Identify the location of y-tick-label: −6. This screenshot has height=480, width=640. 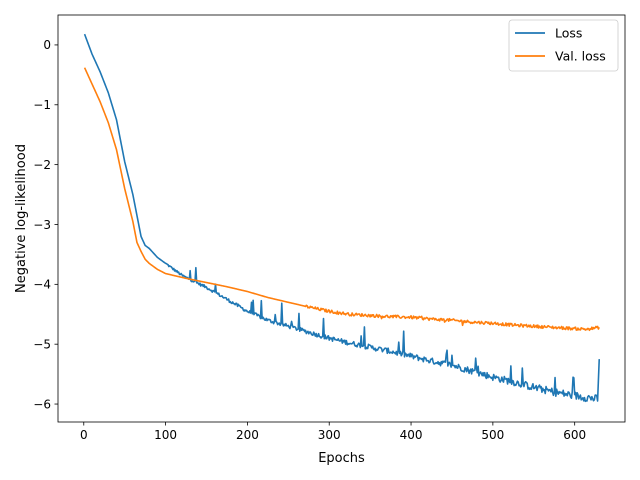
(42, 404).